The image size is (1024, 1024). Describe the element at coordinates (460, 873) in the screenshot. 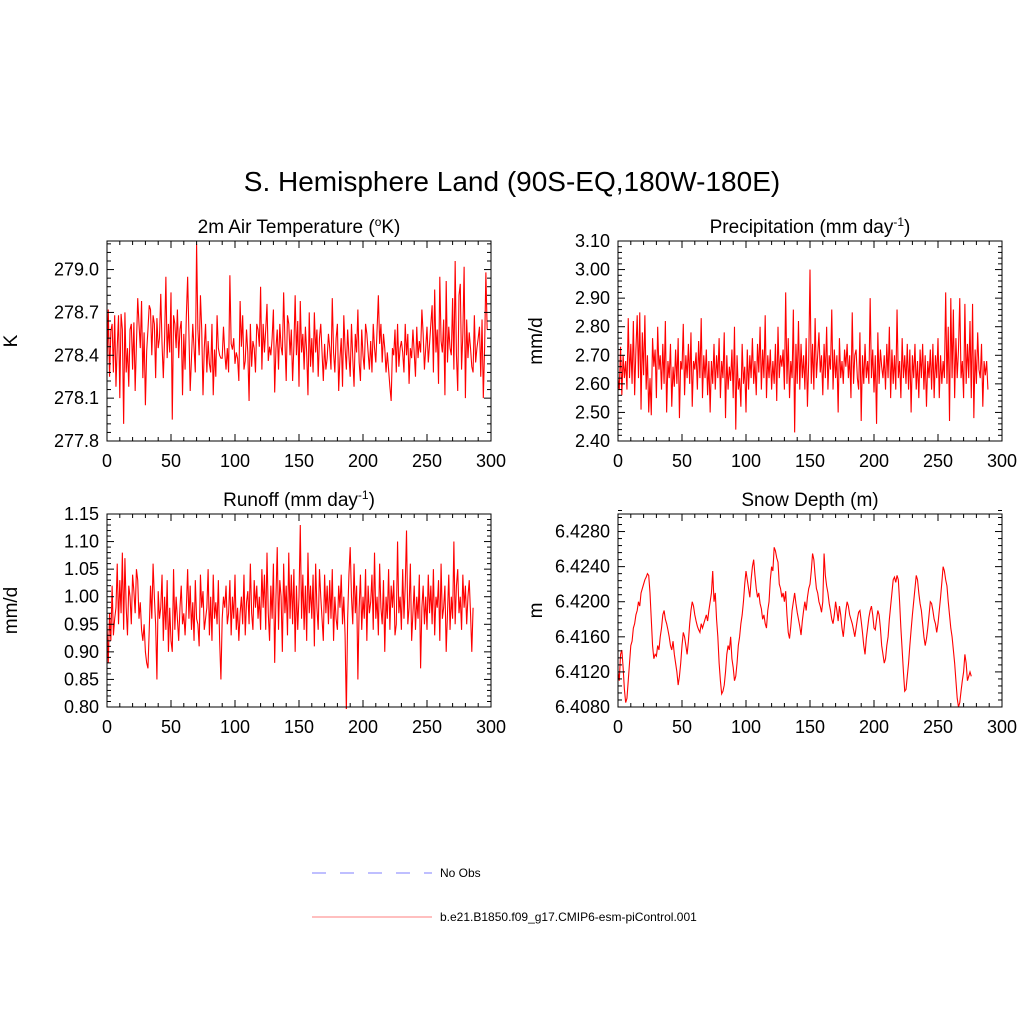

I see `legend-label-no-obs: No Obs` at that location.